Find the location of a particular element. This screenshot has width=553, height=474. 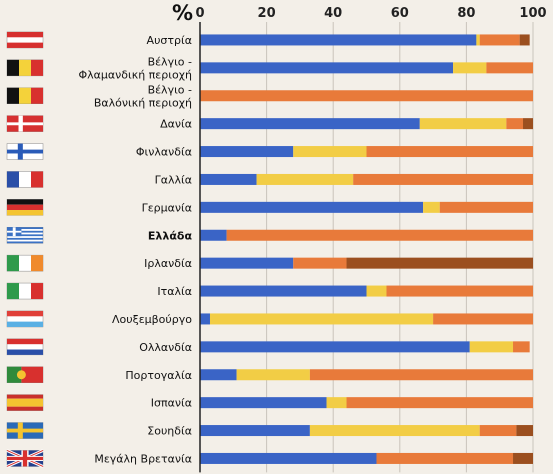

sweden-flag is located at coordinates (25, 430).